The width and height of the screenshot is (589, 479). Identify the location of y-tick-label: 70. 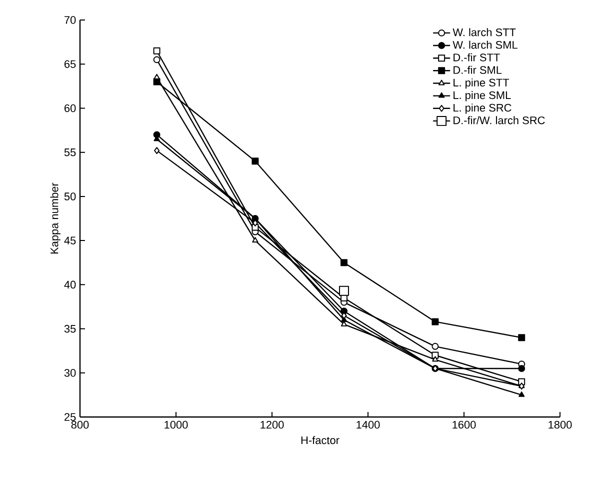
(70, 20).